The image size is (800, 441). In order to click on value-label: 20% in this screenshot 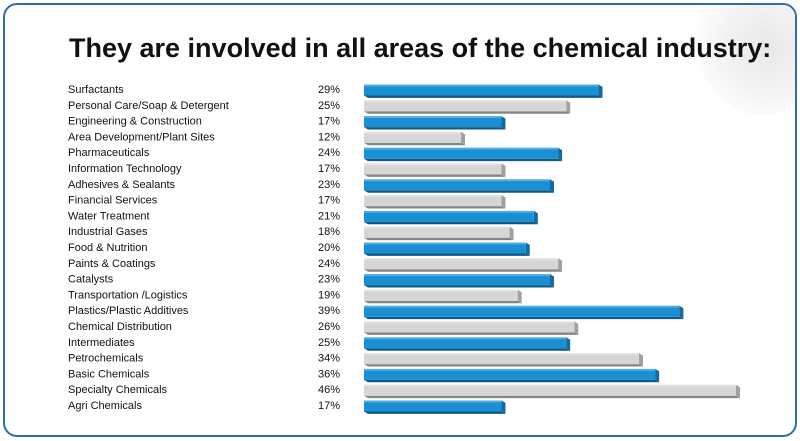, I will do `click(329, 248)`.